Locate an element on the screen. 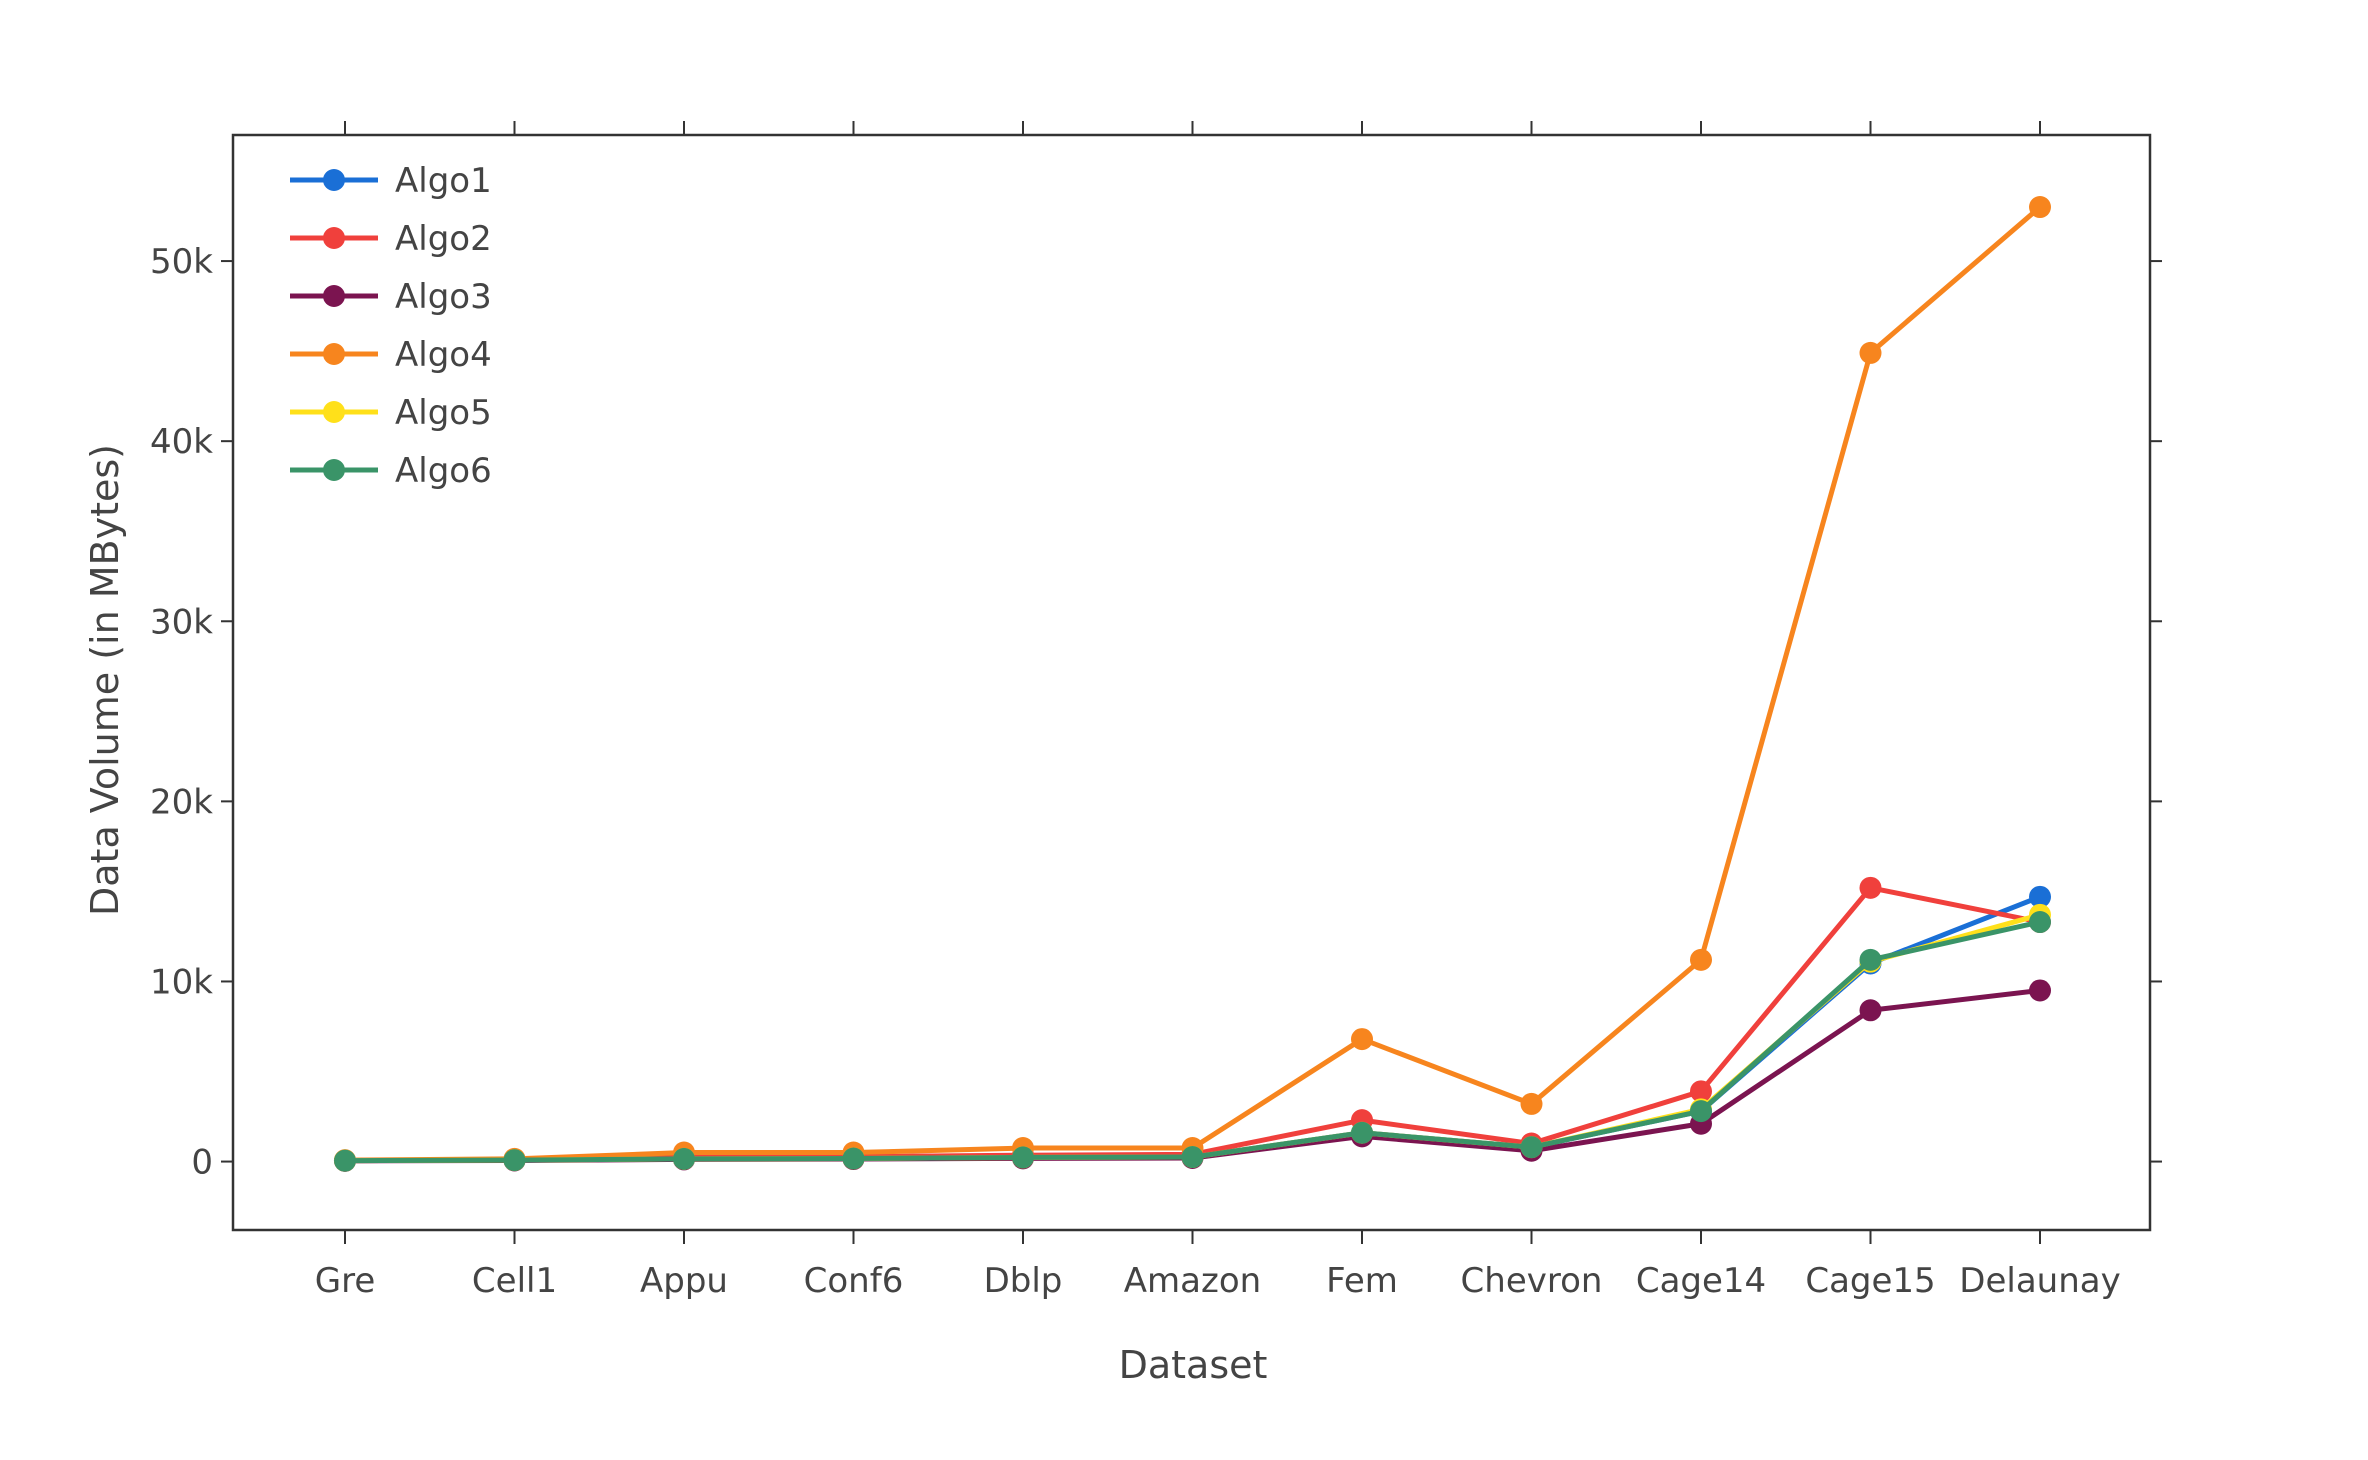  legend-item: Algo5 is located at coordinates (391, 413).